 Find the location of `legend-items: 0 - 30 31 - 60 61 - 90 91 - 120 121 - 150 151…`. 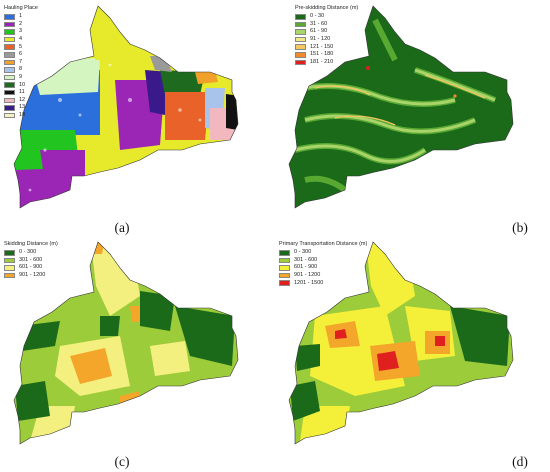

legend-items: 0 - 30 31 - 60 61 - 90 91 - 120 121 - 150 151… is located at coordinates (326, 39).